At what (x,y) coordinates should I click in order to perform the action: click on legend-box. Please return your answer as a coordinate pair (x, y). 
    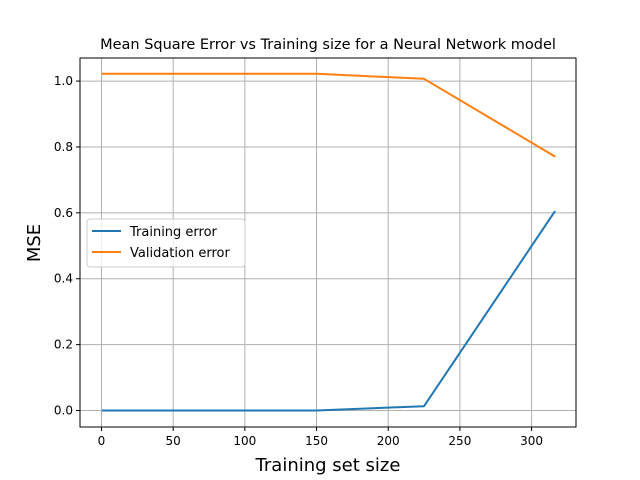
    Looking at the image, I should click on (166, 243).